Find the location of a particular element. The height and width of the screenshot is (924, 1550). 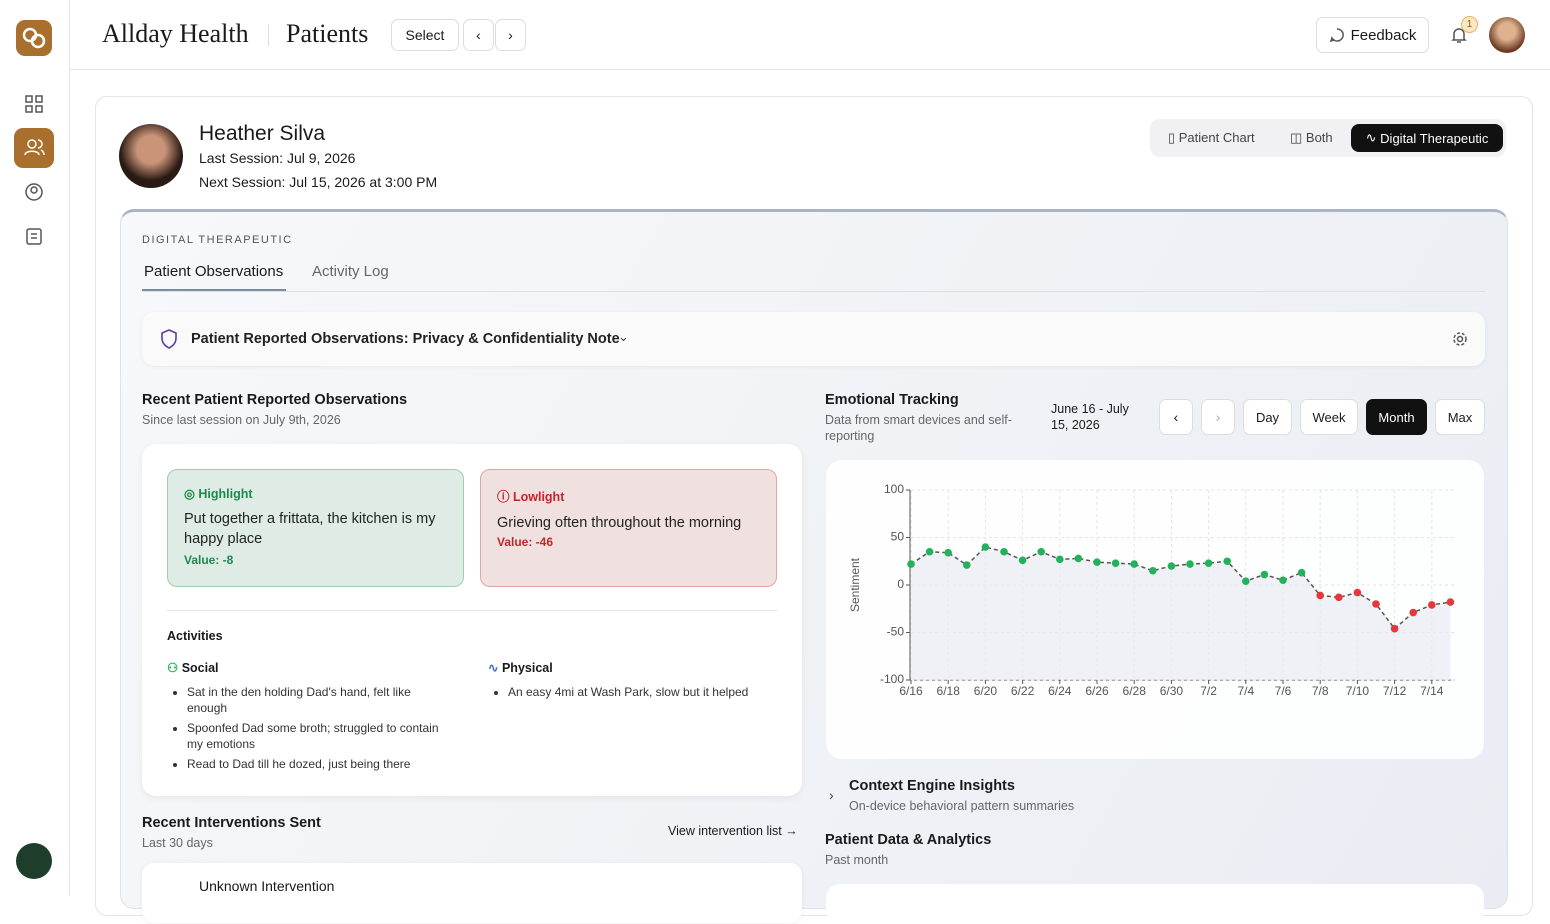

y-tick-label: 100 is located at coordinates (894, 489).